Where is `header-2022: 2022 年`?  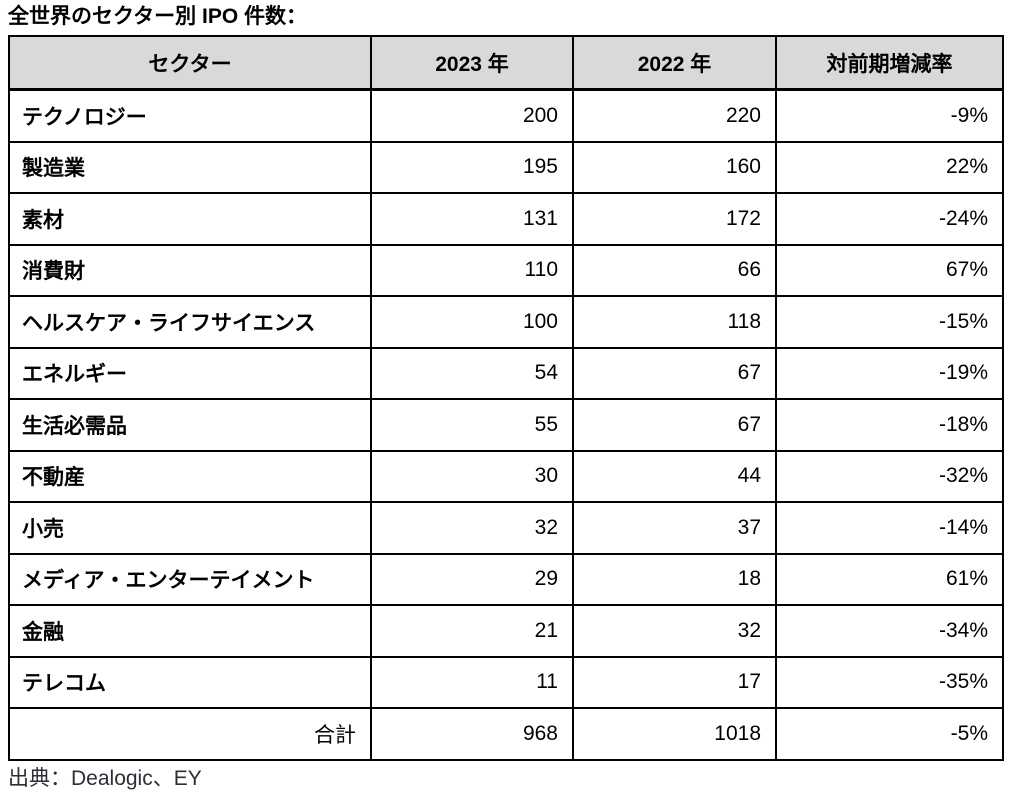
header-2022: 2022 年 is located at coordinates (674, 63).